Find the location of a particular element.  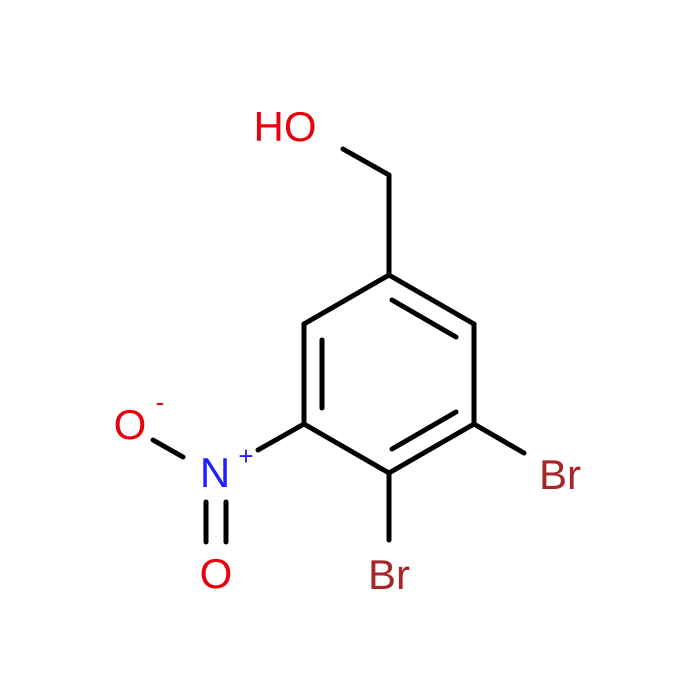

charge-label: - is located at coordinates (160, 402).